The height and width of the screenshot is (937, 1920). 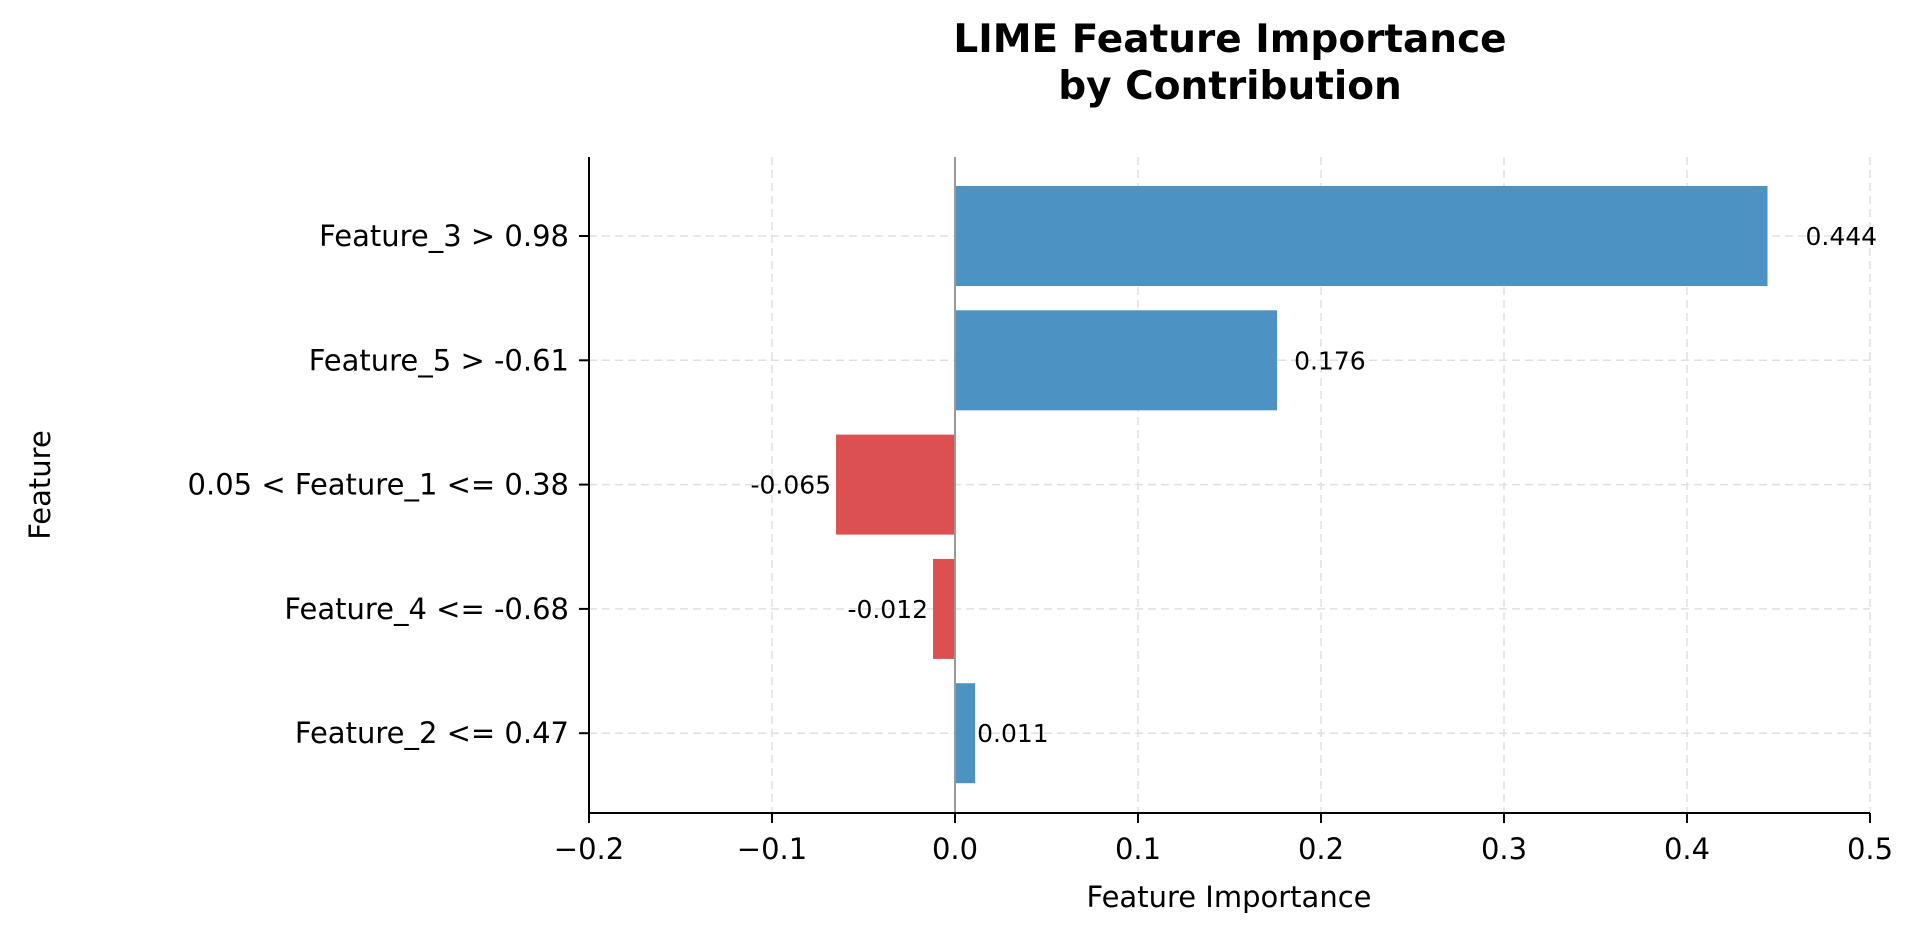 I want to click on x-tick-label: −0.2, so click(x=589, y=849).